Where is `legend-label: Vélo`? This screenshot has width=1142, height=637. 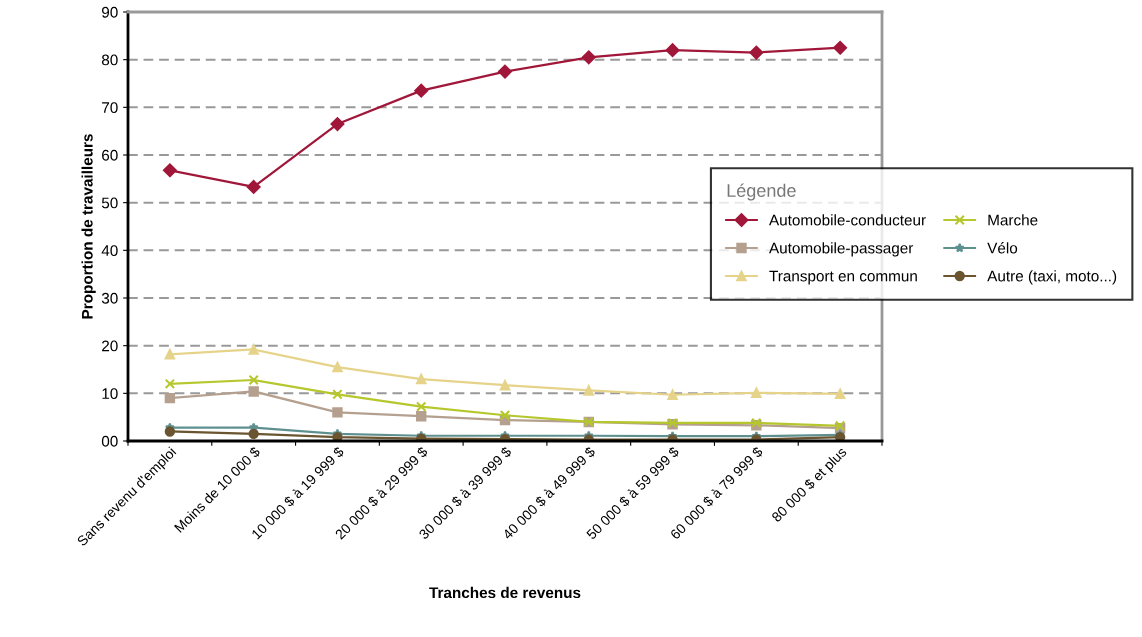 legend-label: Vélo is located at coordinates (1002, 248).